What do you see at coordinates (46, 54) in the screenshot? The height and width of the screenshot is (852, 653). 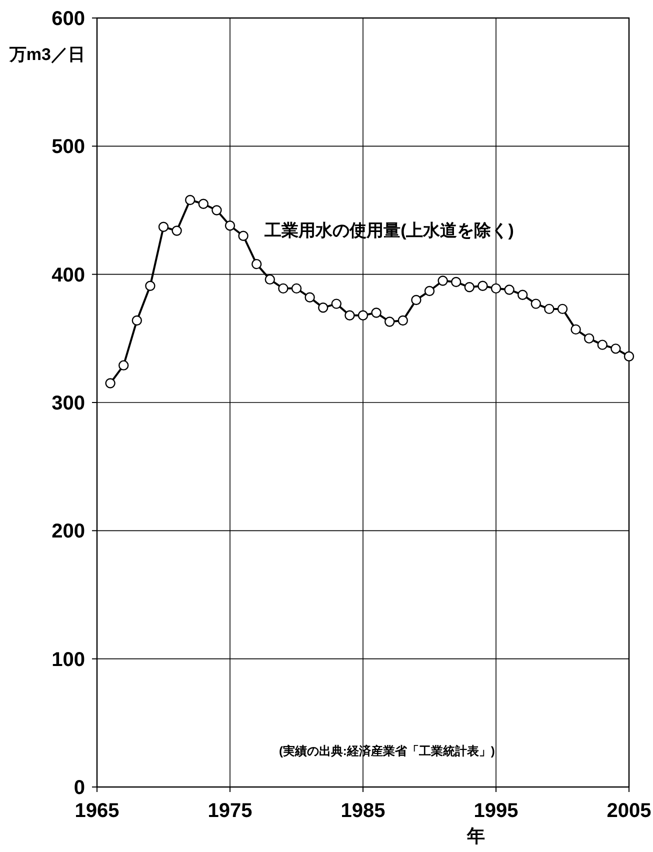 I see `y-axis-title: 万m3／日` at bounding box center [46, 54].